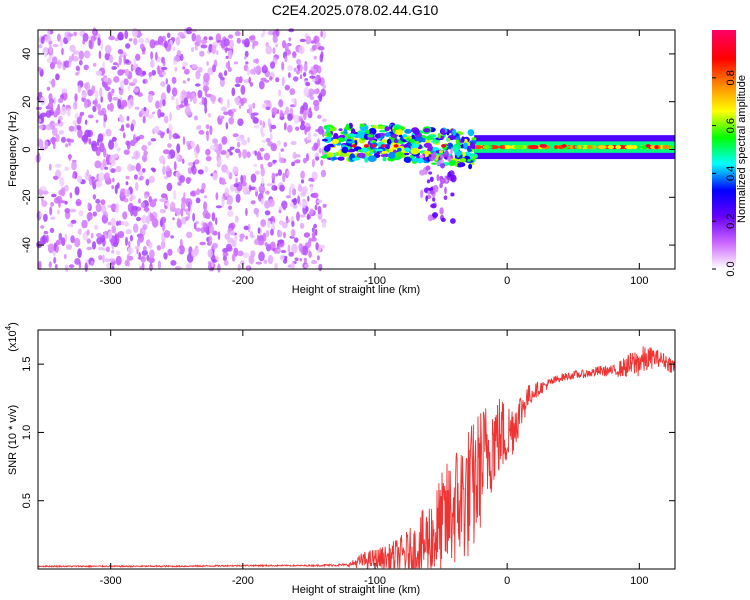  I want to click on signal-cell, so click(503, 147).